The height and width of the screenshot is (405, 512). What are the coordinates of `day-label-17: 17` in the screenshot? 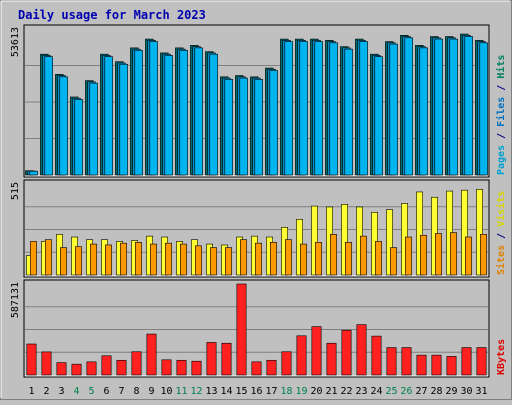 It's located at (271, 391).